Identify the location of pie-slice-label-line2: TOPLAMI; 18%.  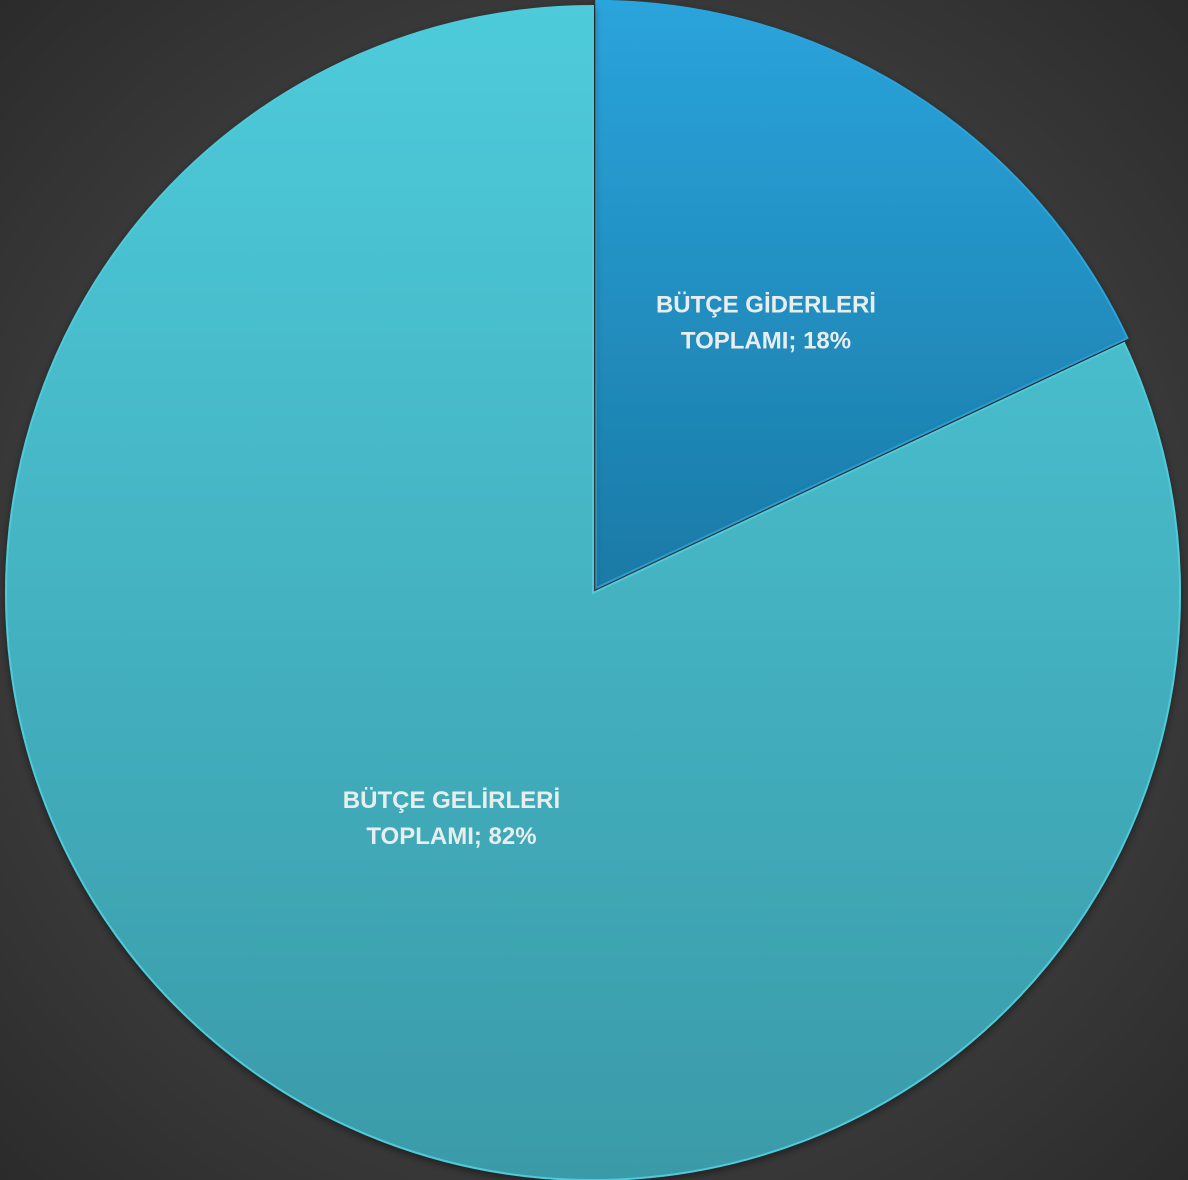
(766, 340).